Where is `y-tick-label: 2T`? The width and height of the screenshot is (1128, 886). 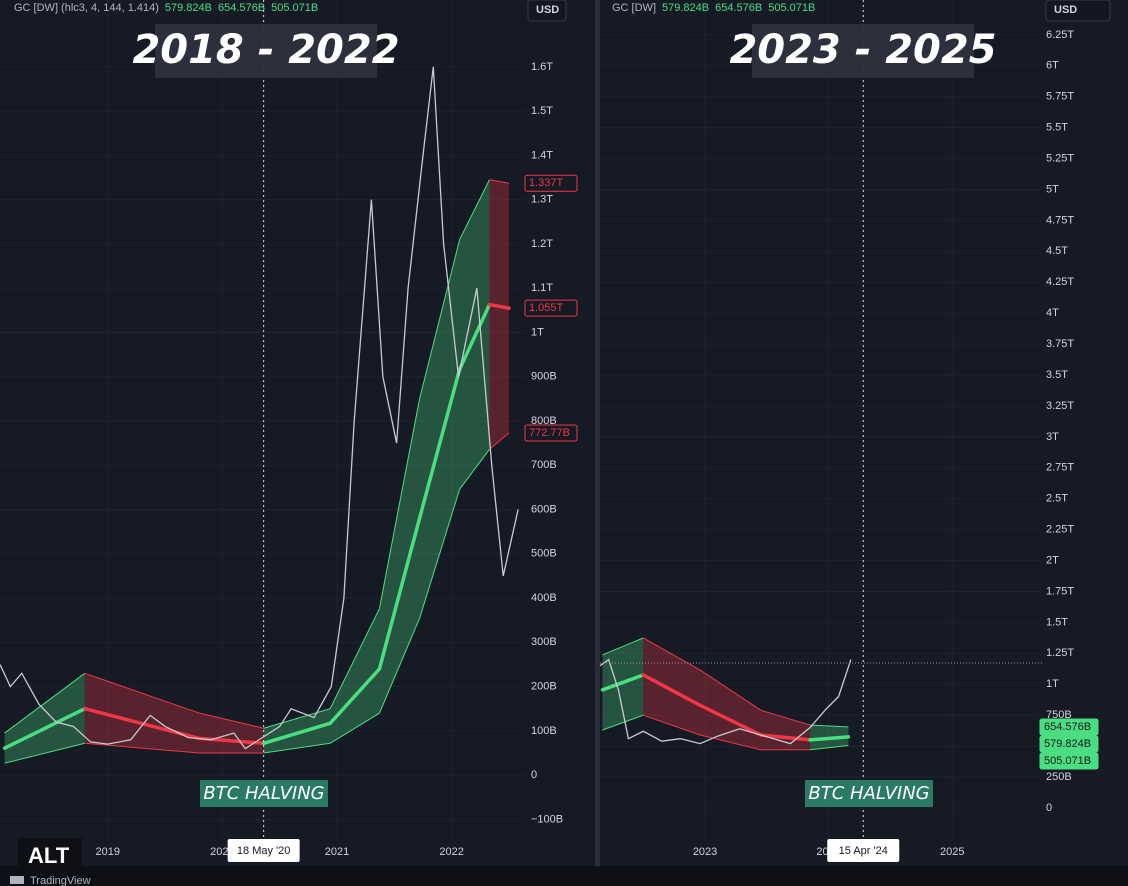 y-tick-label: 2T is located at coordinates (1052, 560).